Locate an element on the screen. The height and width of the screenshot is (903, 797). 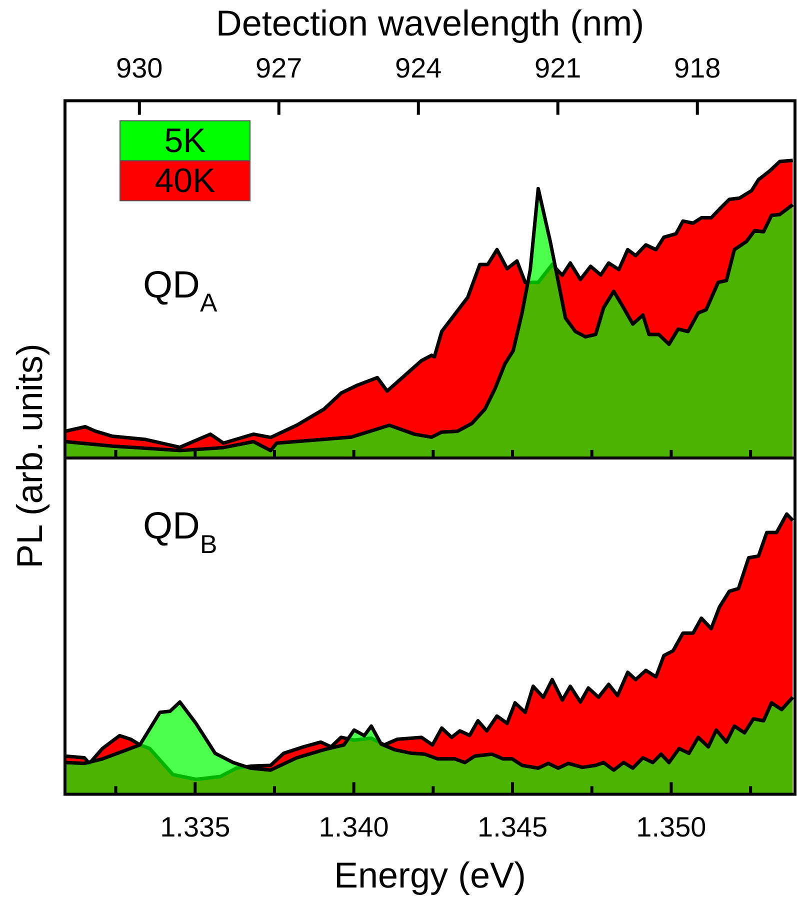
y-axis-title: PL (arb. units) is located at coordinates (30, 456).